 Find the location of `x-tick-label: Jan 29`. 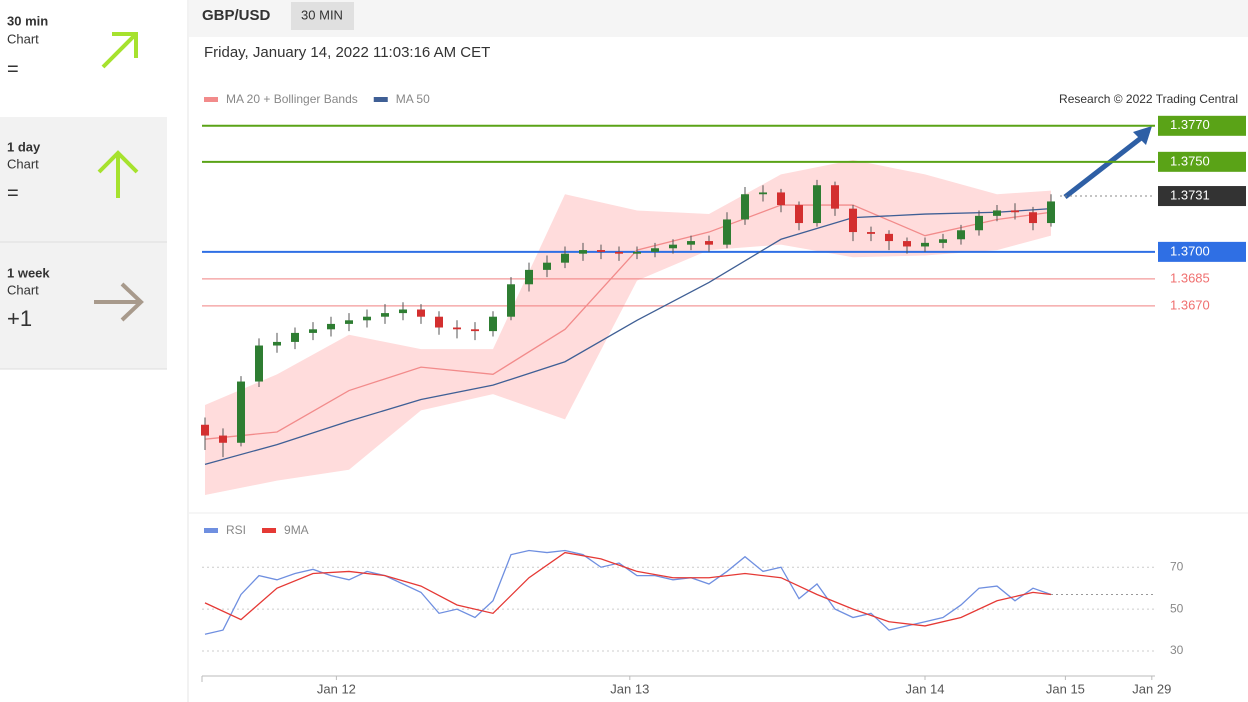

x-tick-label: Jan 29 is located at coordinates (1151, 688).